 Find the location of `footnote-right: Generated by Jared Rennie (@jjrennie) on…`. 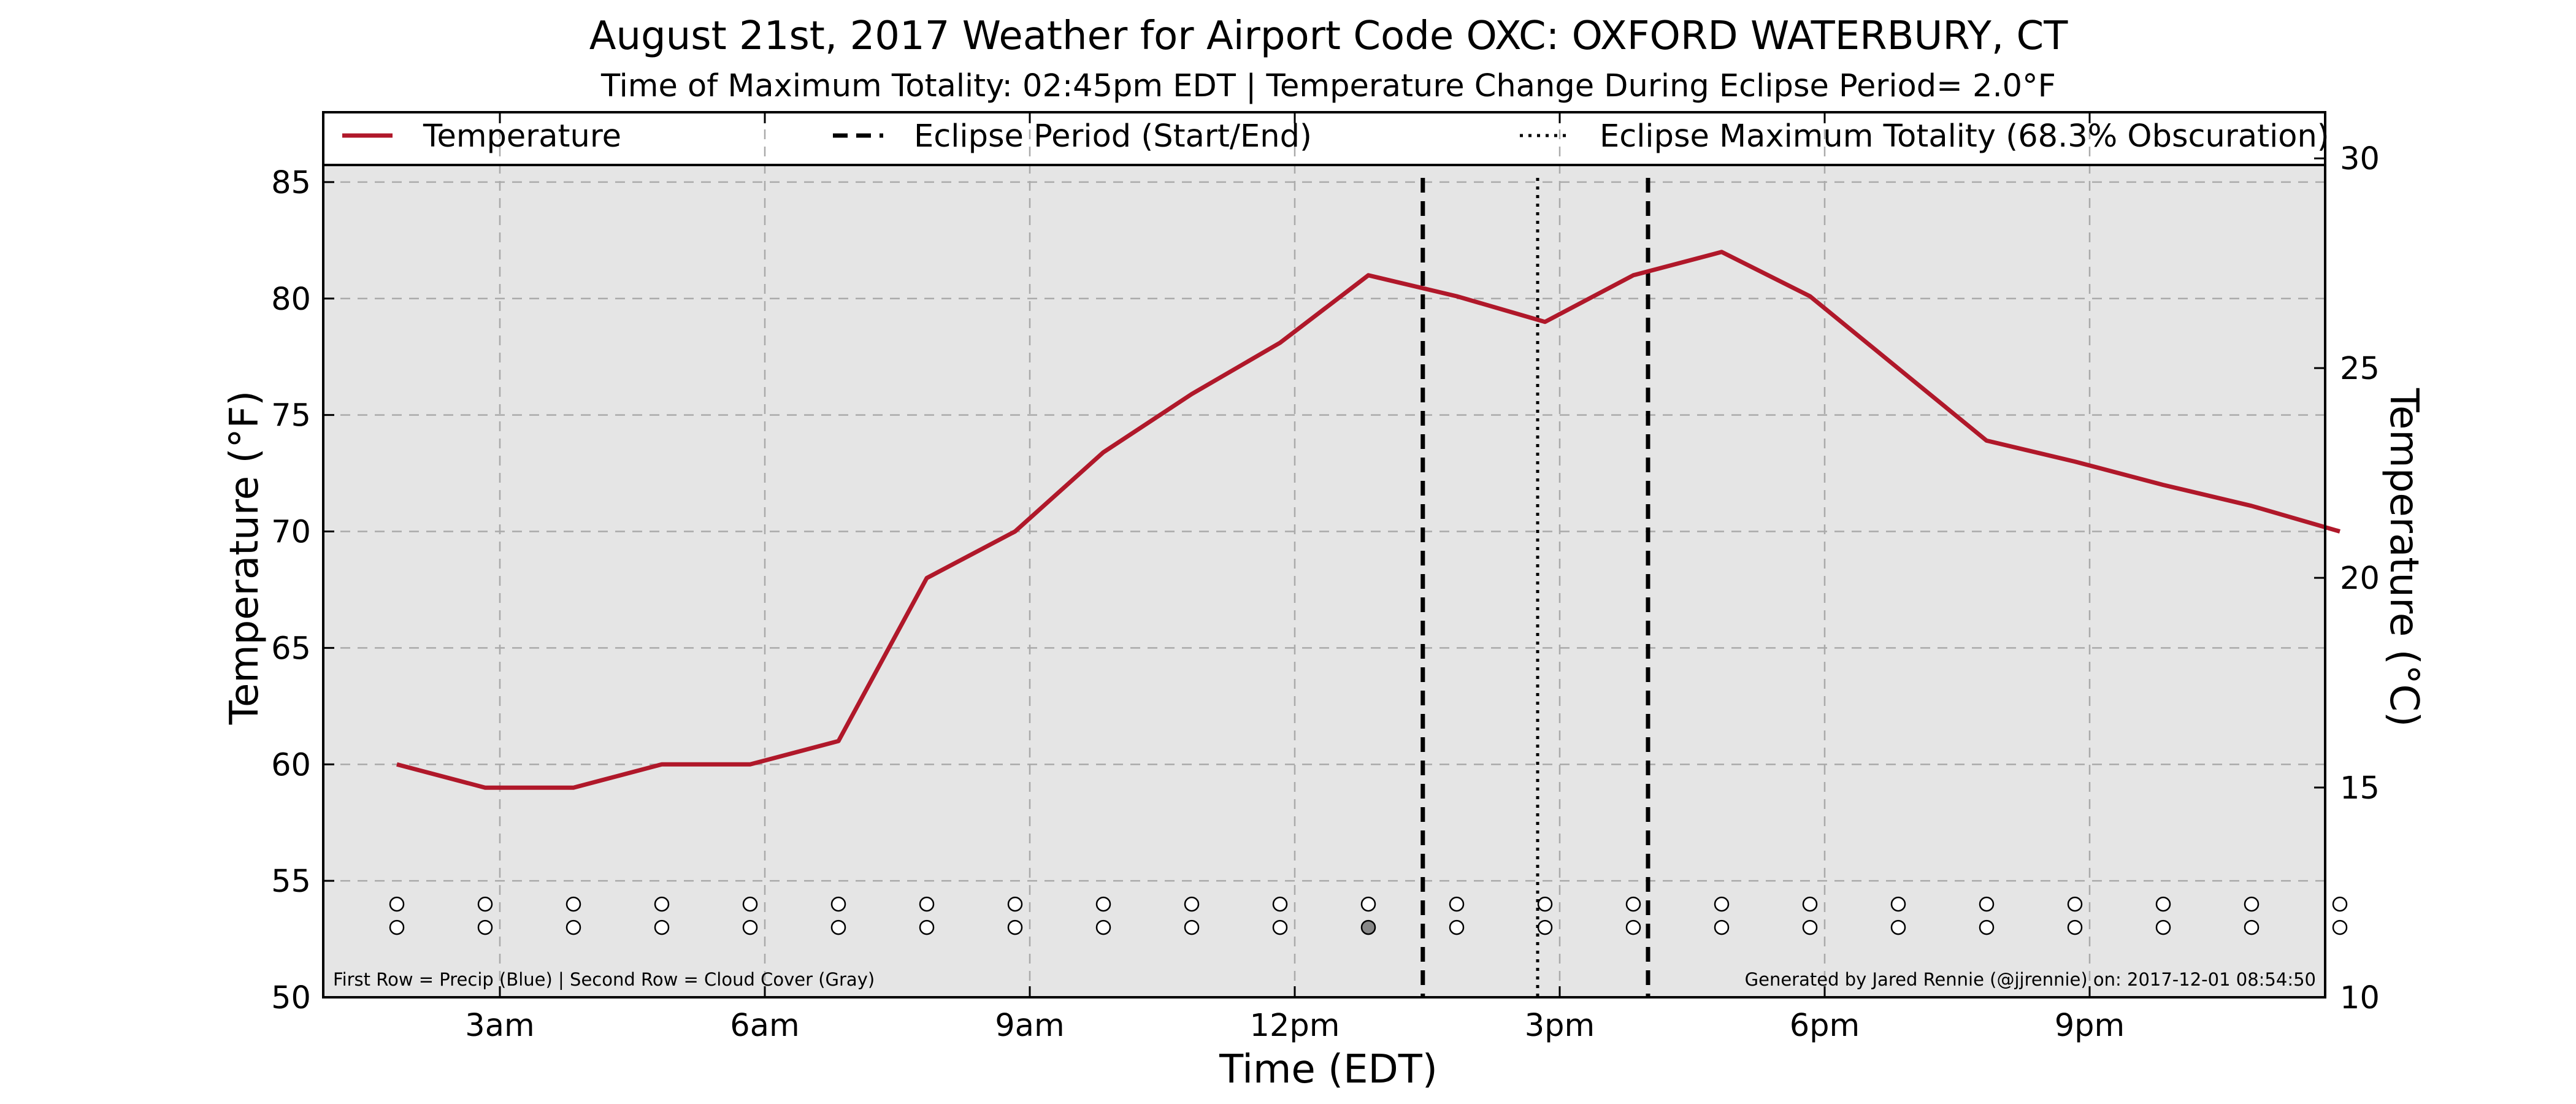

footnote-right: Generated by Jared Rennie (@jjrennie) on… is located at coordinates (2030, 979).